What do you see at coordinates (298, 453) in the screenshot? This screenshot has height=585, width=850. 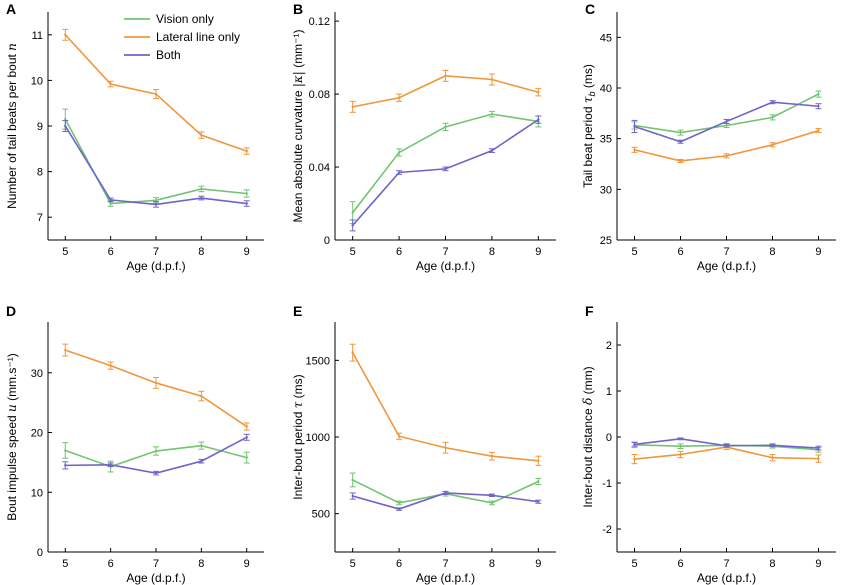 I see `y-axis-label-text: Inter-bout period` at bounding box center [298, 453].